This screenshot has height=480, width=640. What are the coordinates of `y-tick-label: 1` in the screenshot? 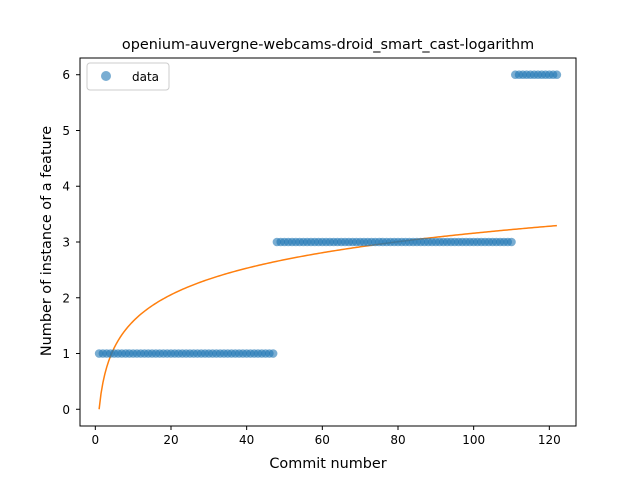 It's located at (66, 354).